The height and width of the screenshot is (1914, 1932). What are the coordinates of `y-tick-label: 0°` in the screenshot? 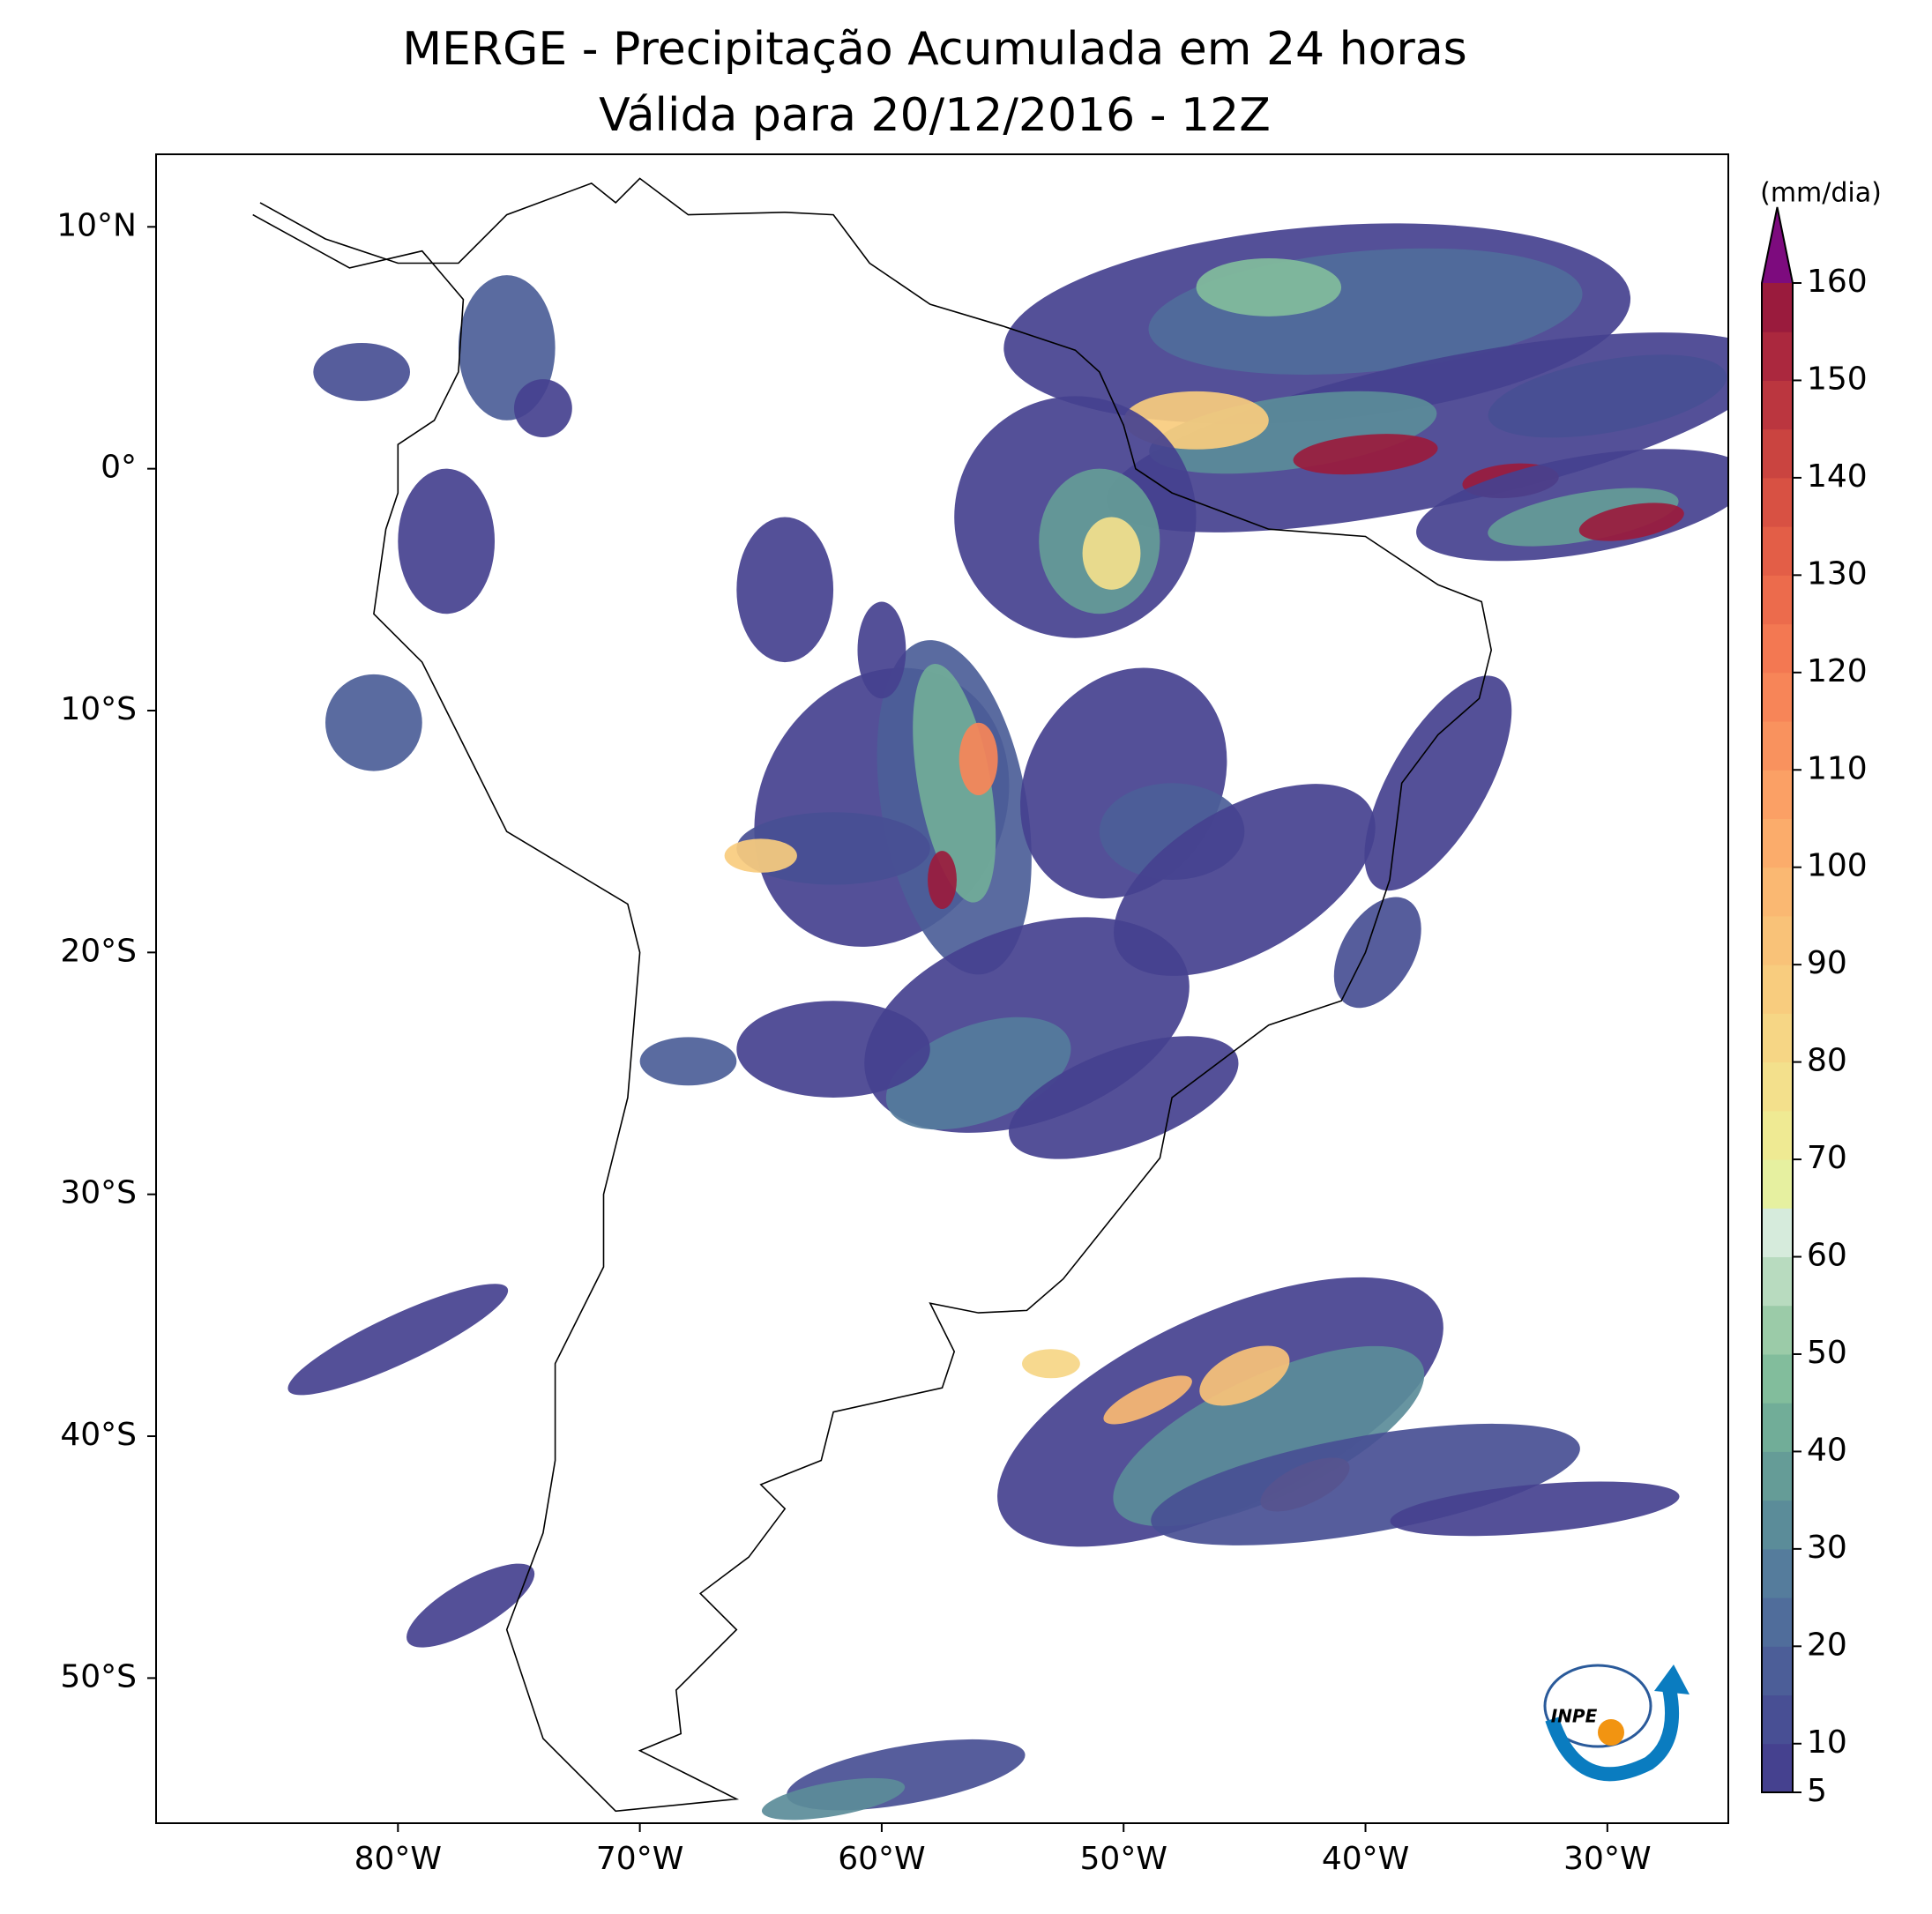 It's located at (119, 468).